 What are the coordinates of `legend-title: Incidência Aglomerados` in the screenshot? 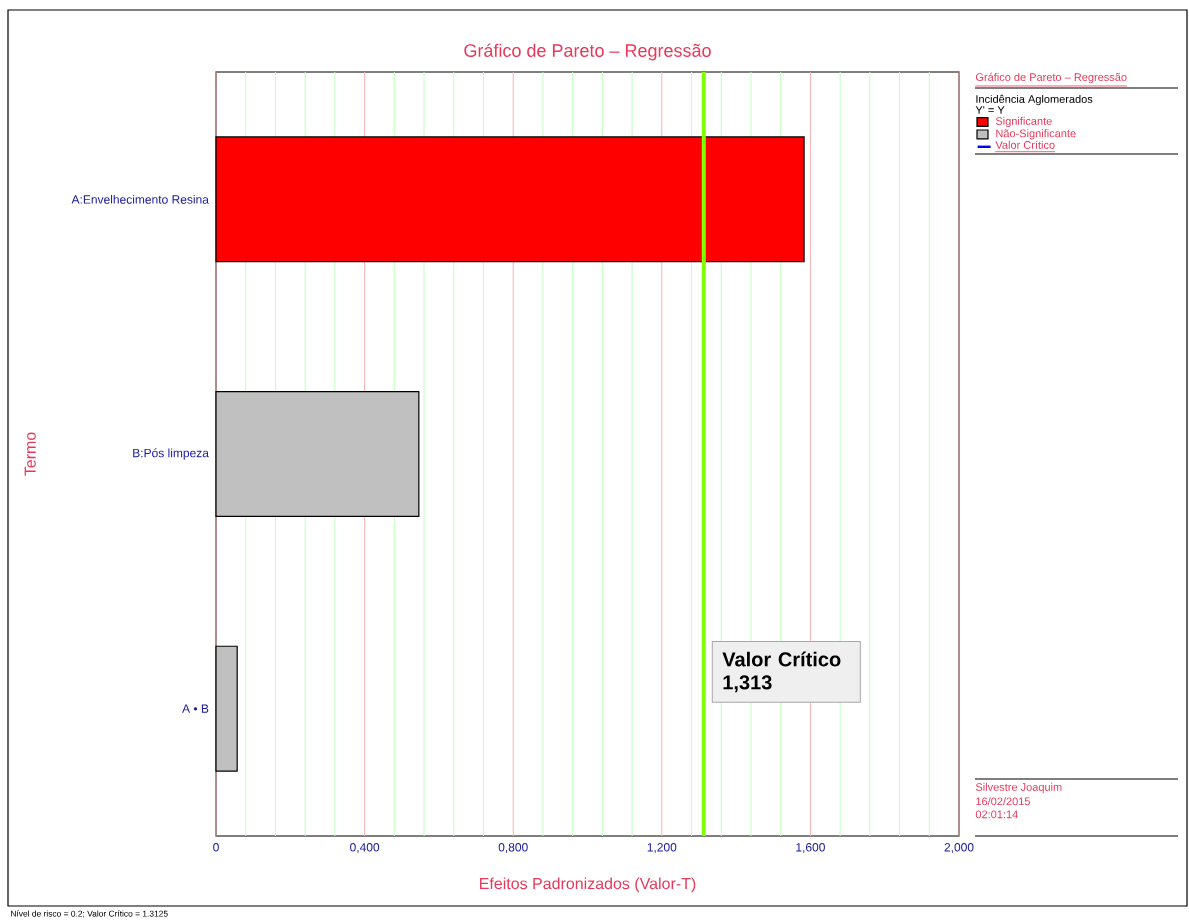 It's located at (1034, 100).